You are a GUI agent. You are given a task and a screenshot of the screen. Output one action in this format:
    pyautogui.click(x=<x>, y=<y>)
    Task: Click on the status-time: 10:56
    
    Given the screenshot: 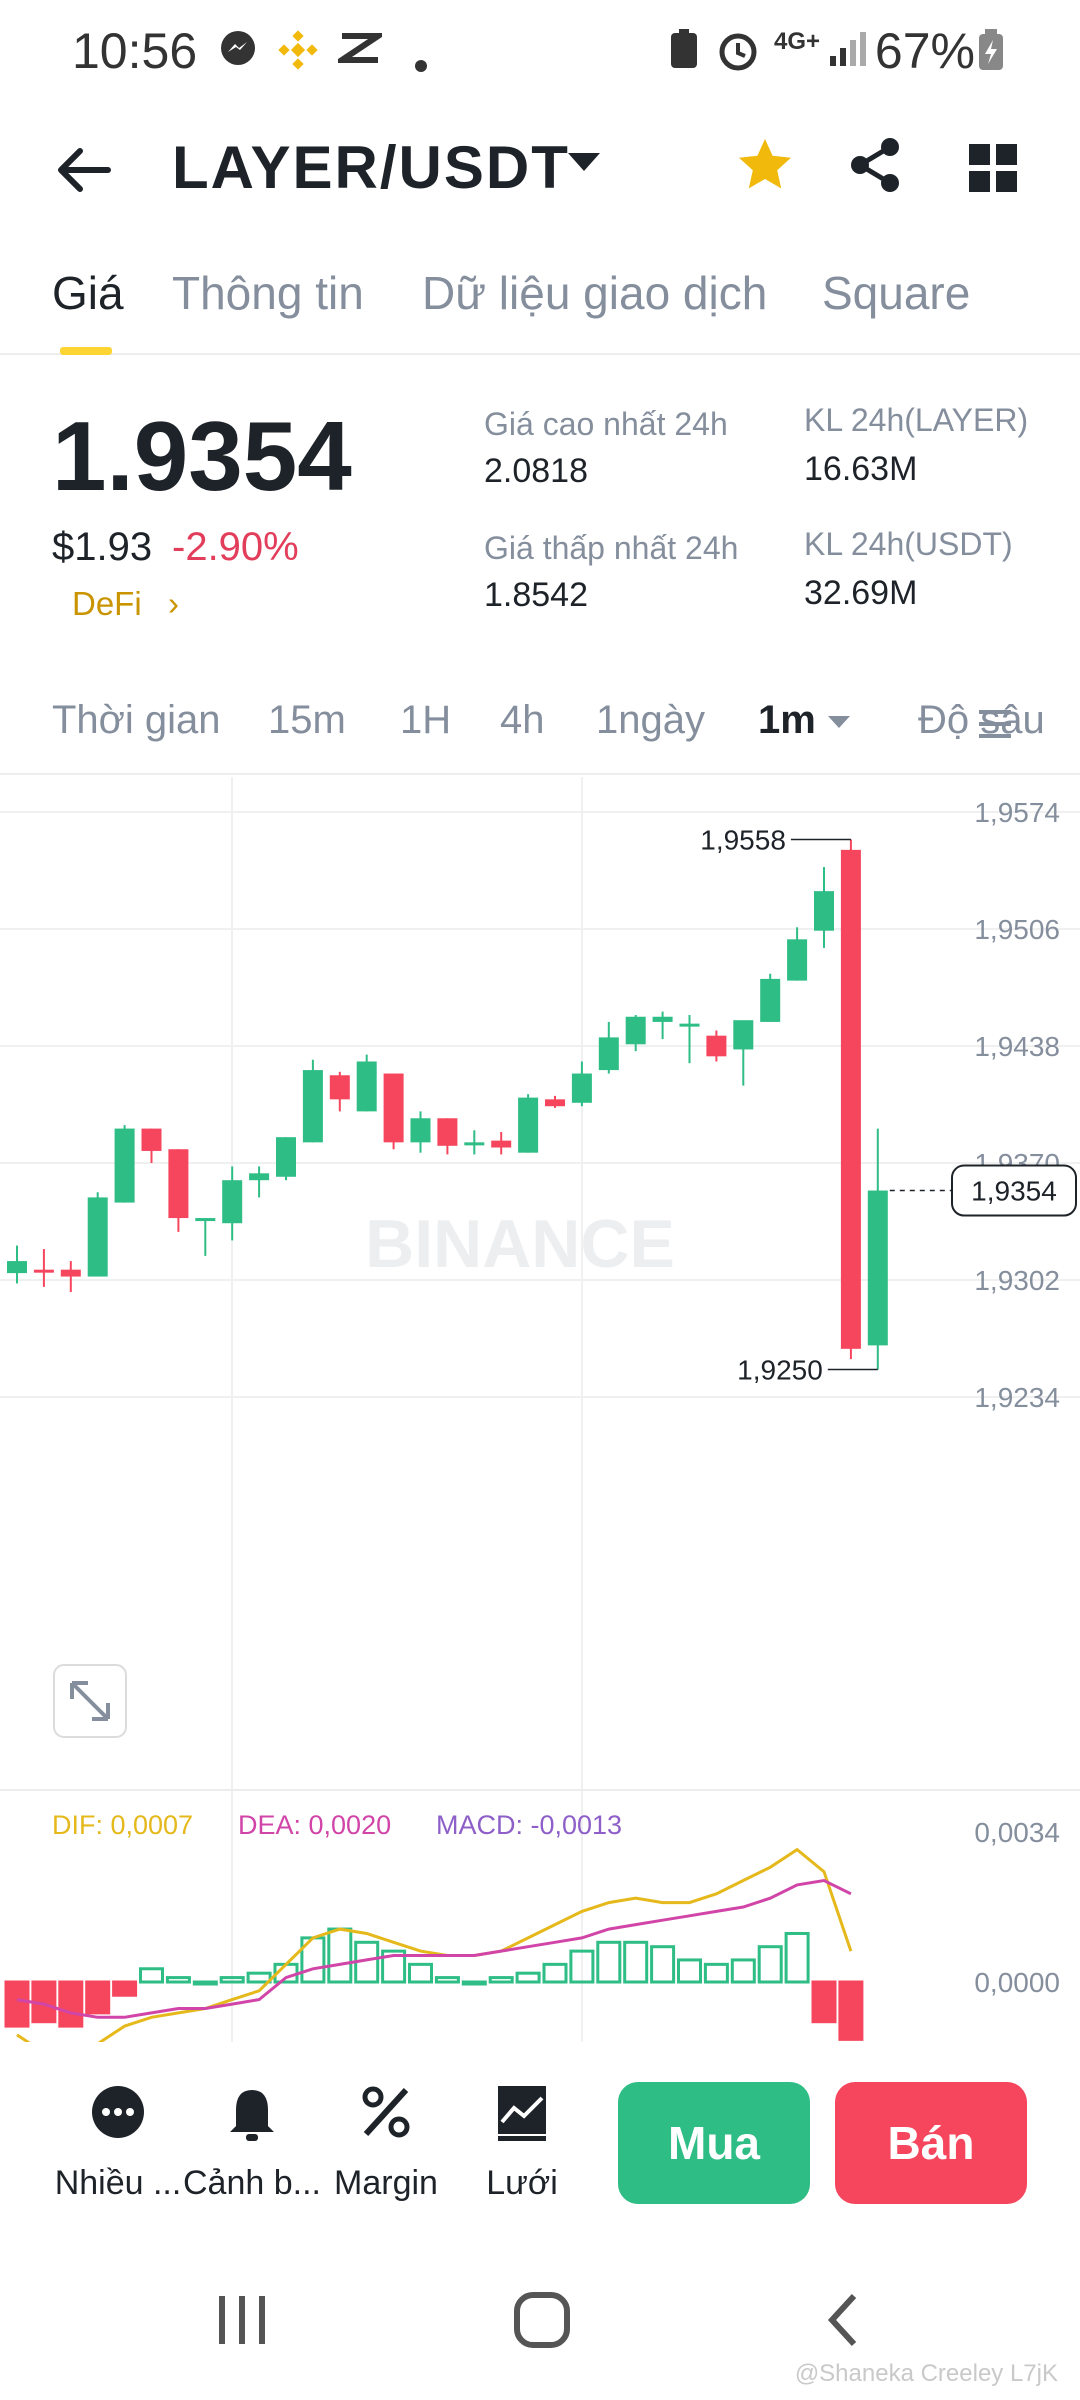 What is the action you would take?
    pyautogui.click(x=135, y=51)
    